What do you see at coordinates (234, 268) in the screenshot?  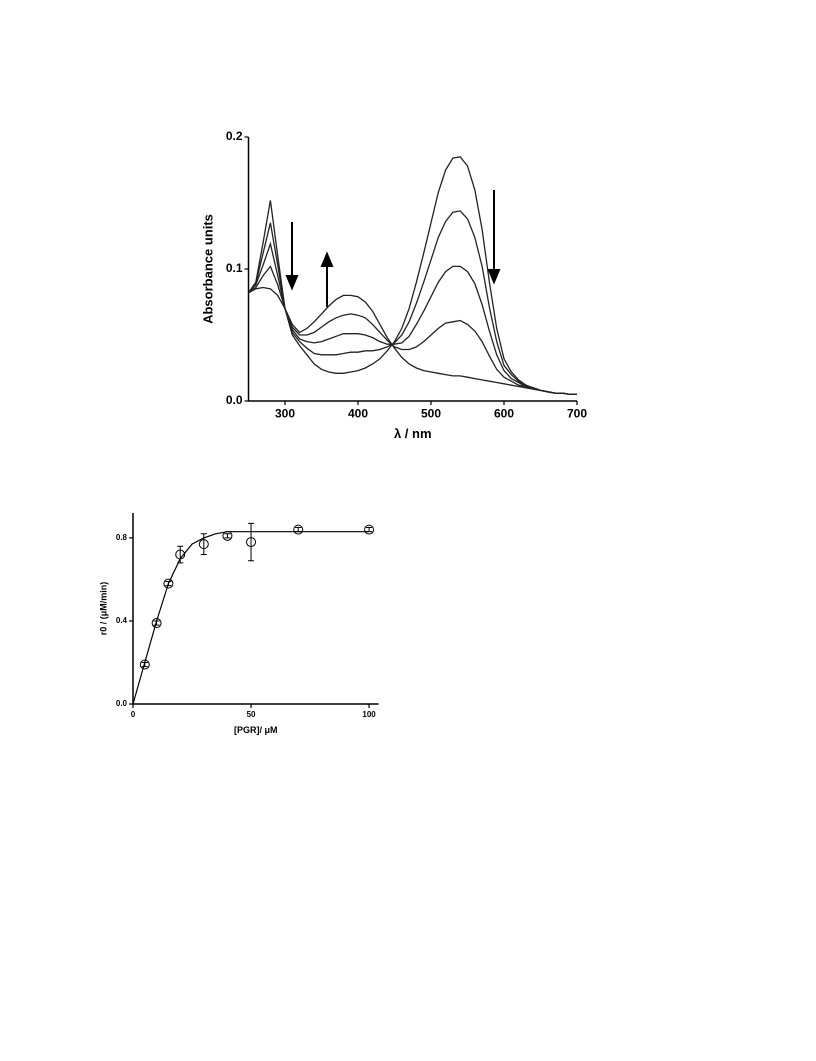 I see `y-tick-label: 0.1` at bounding box center [234, 268].